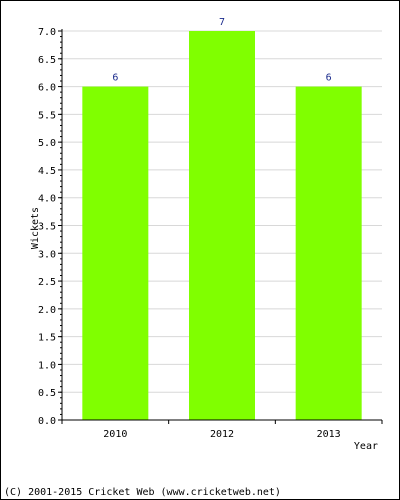  Describe the element at coordinates (47, 365) in the screenshot. I see `y-tick-label: 1.0` at that location.